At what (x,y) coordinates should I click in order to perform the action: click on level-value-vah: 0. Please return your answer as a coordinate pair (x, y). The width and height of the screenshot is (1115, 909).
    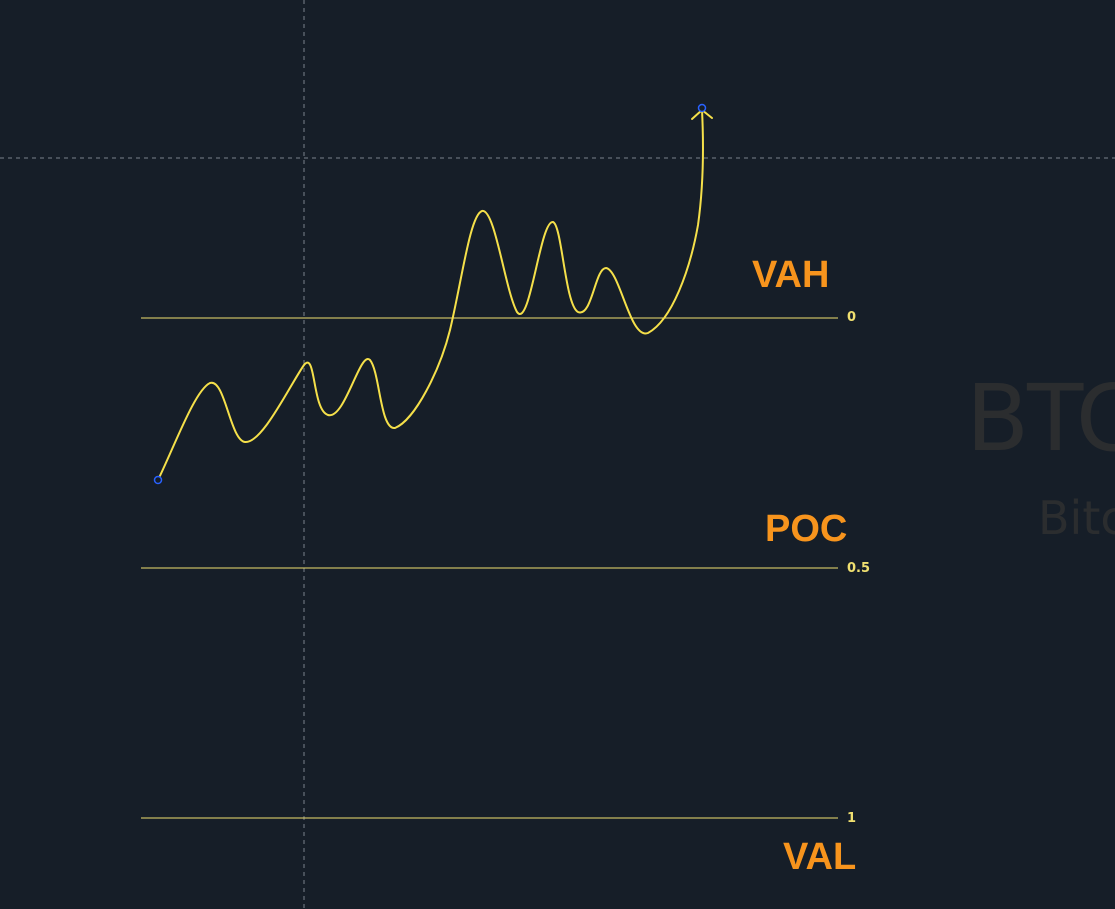
    Looking at the image, I should click on (852, 317).